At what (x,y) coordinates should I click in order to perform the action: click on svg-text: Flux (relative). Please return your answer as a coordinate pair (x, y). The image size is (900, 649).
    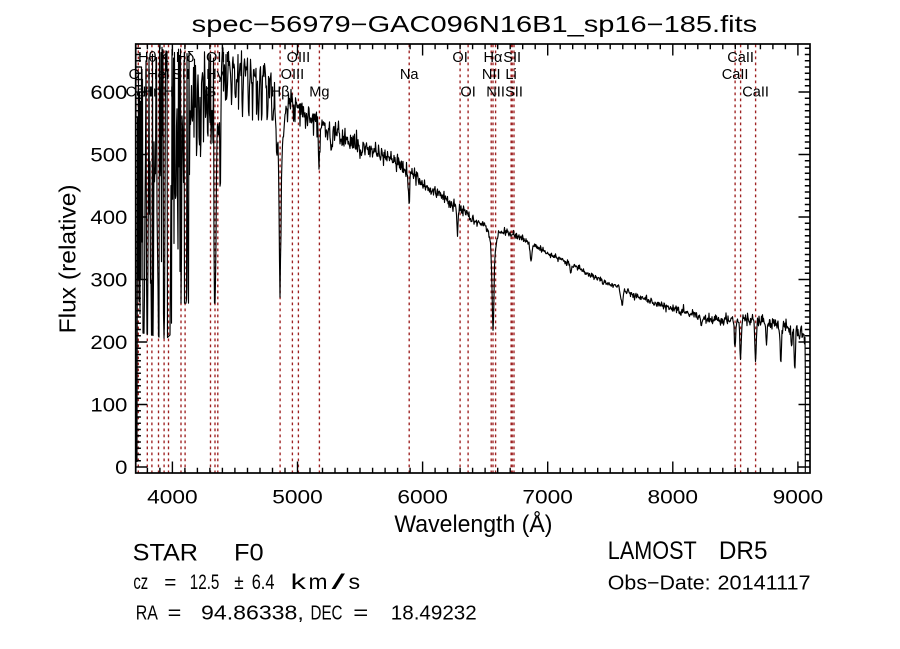
    Looking at the image, I should click on (68, 258).